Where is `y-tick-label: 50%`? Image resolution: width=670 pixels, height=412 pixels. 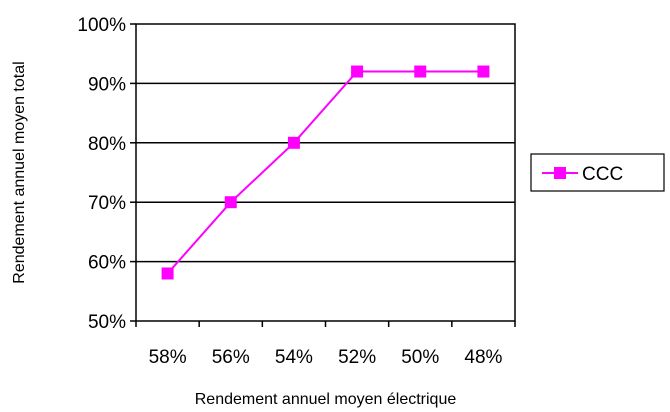 y-tick-label: 50% is located at coordinates (107, 322).